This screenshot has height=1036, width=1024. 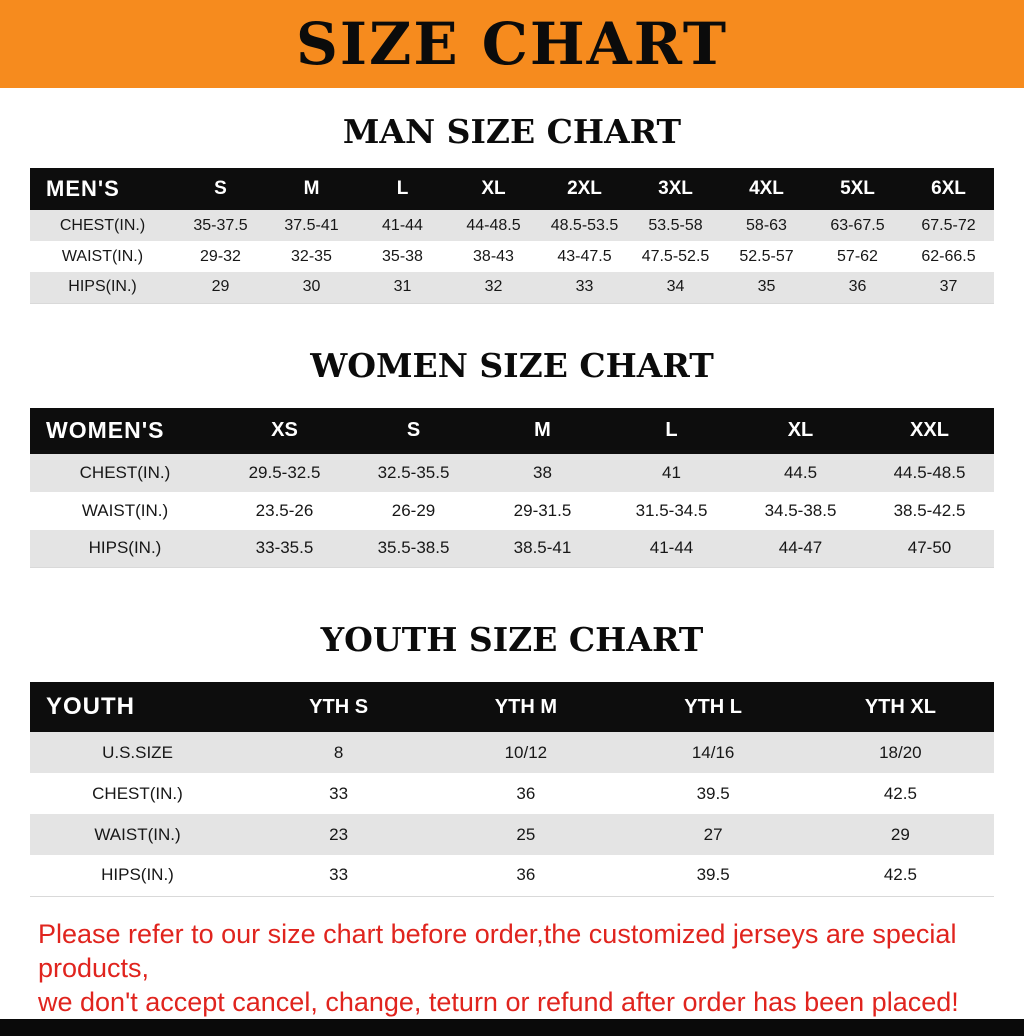 I want to click on column-header: 4XL, so click(x=766, y=188).